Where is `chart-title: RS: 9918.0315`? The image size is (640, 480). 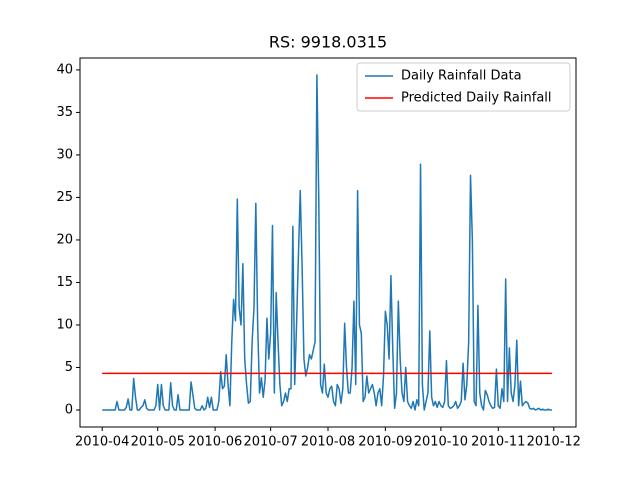 chart-title: RS: 9918.0315 is located at coordinates (328, 42).